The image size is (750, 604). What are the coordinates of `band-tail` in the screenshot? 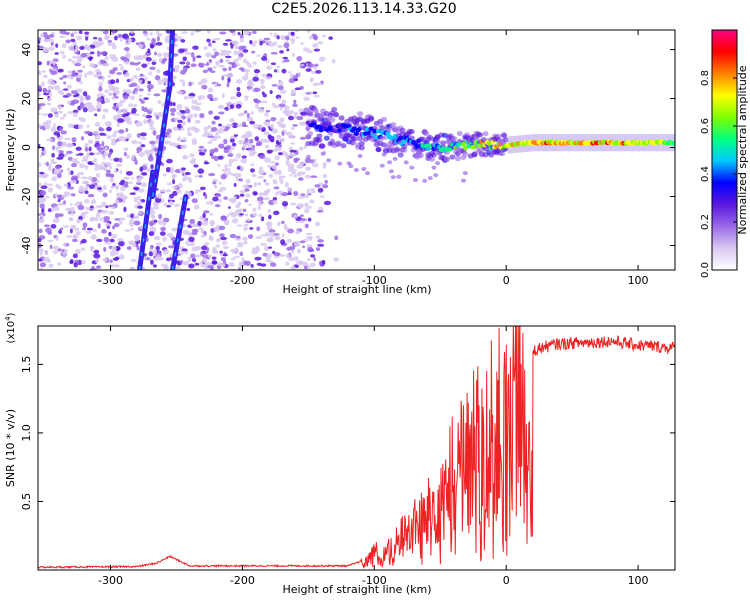 It's located at (340, 163).